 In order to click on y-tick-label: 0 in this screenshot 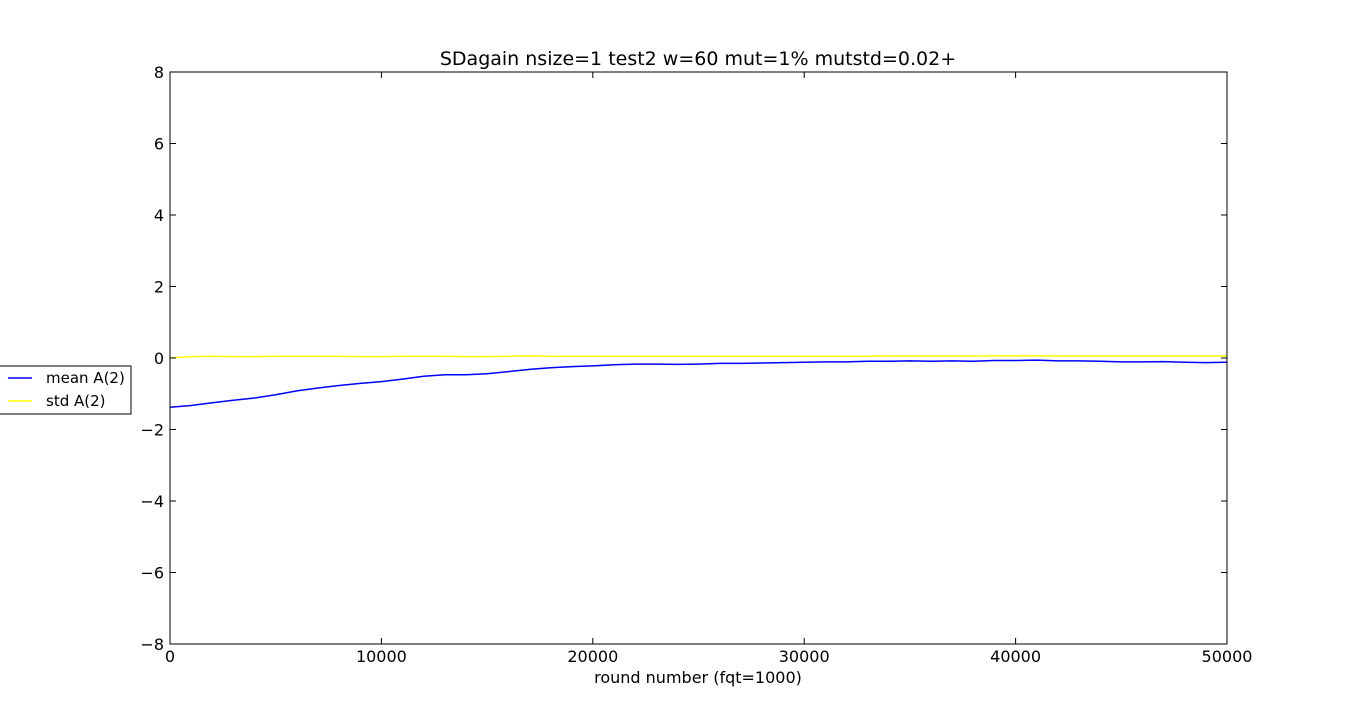, I will do `click(159, 358)`.